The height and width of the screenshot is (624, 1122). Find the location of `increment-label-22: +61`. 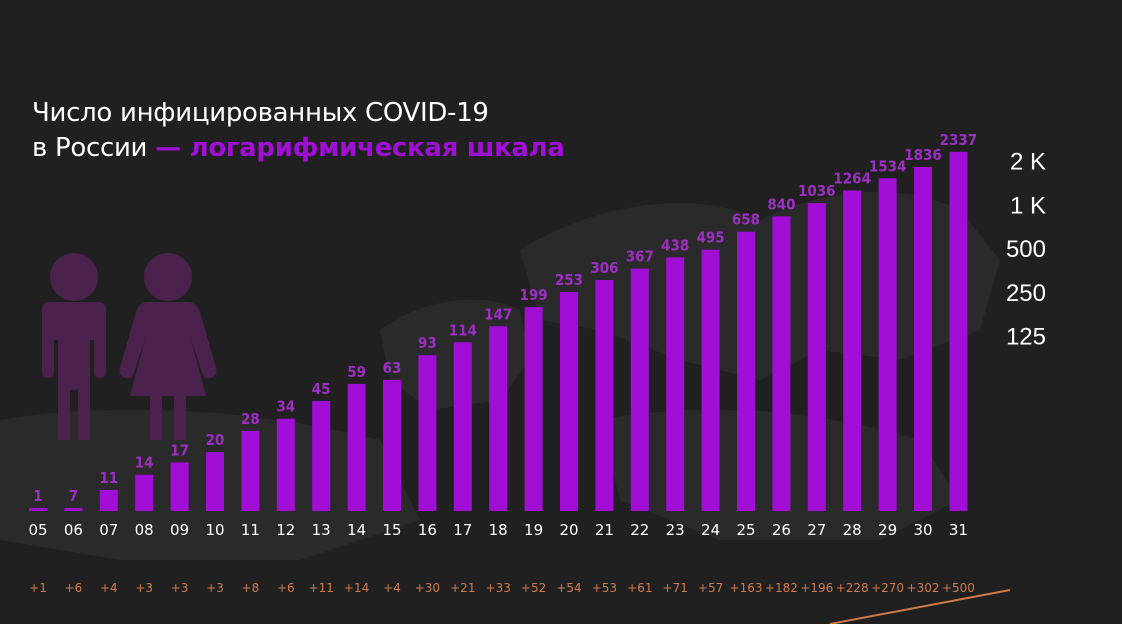

increment-label-22: +61 is located at coordinates (639, 588).